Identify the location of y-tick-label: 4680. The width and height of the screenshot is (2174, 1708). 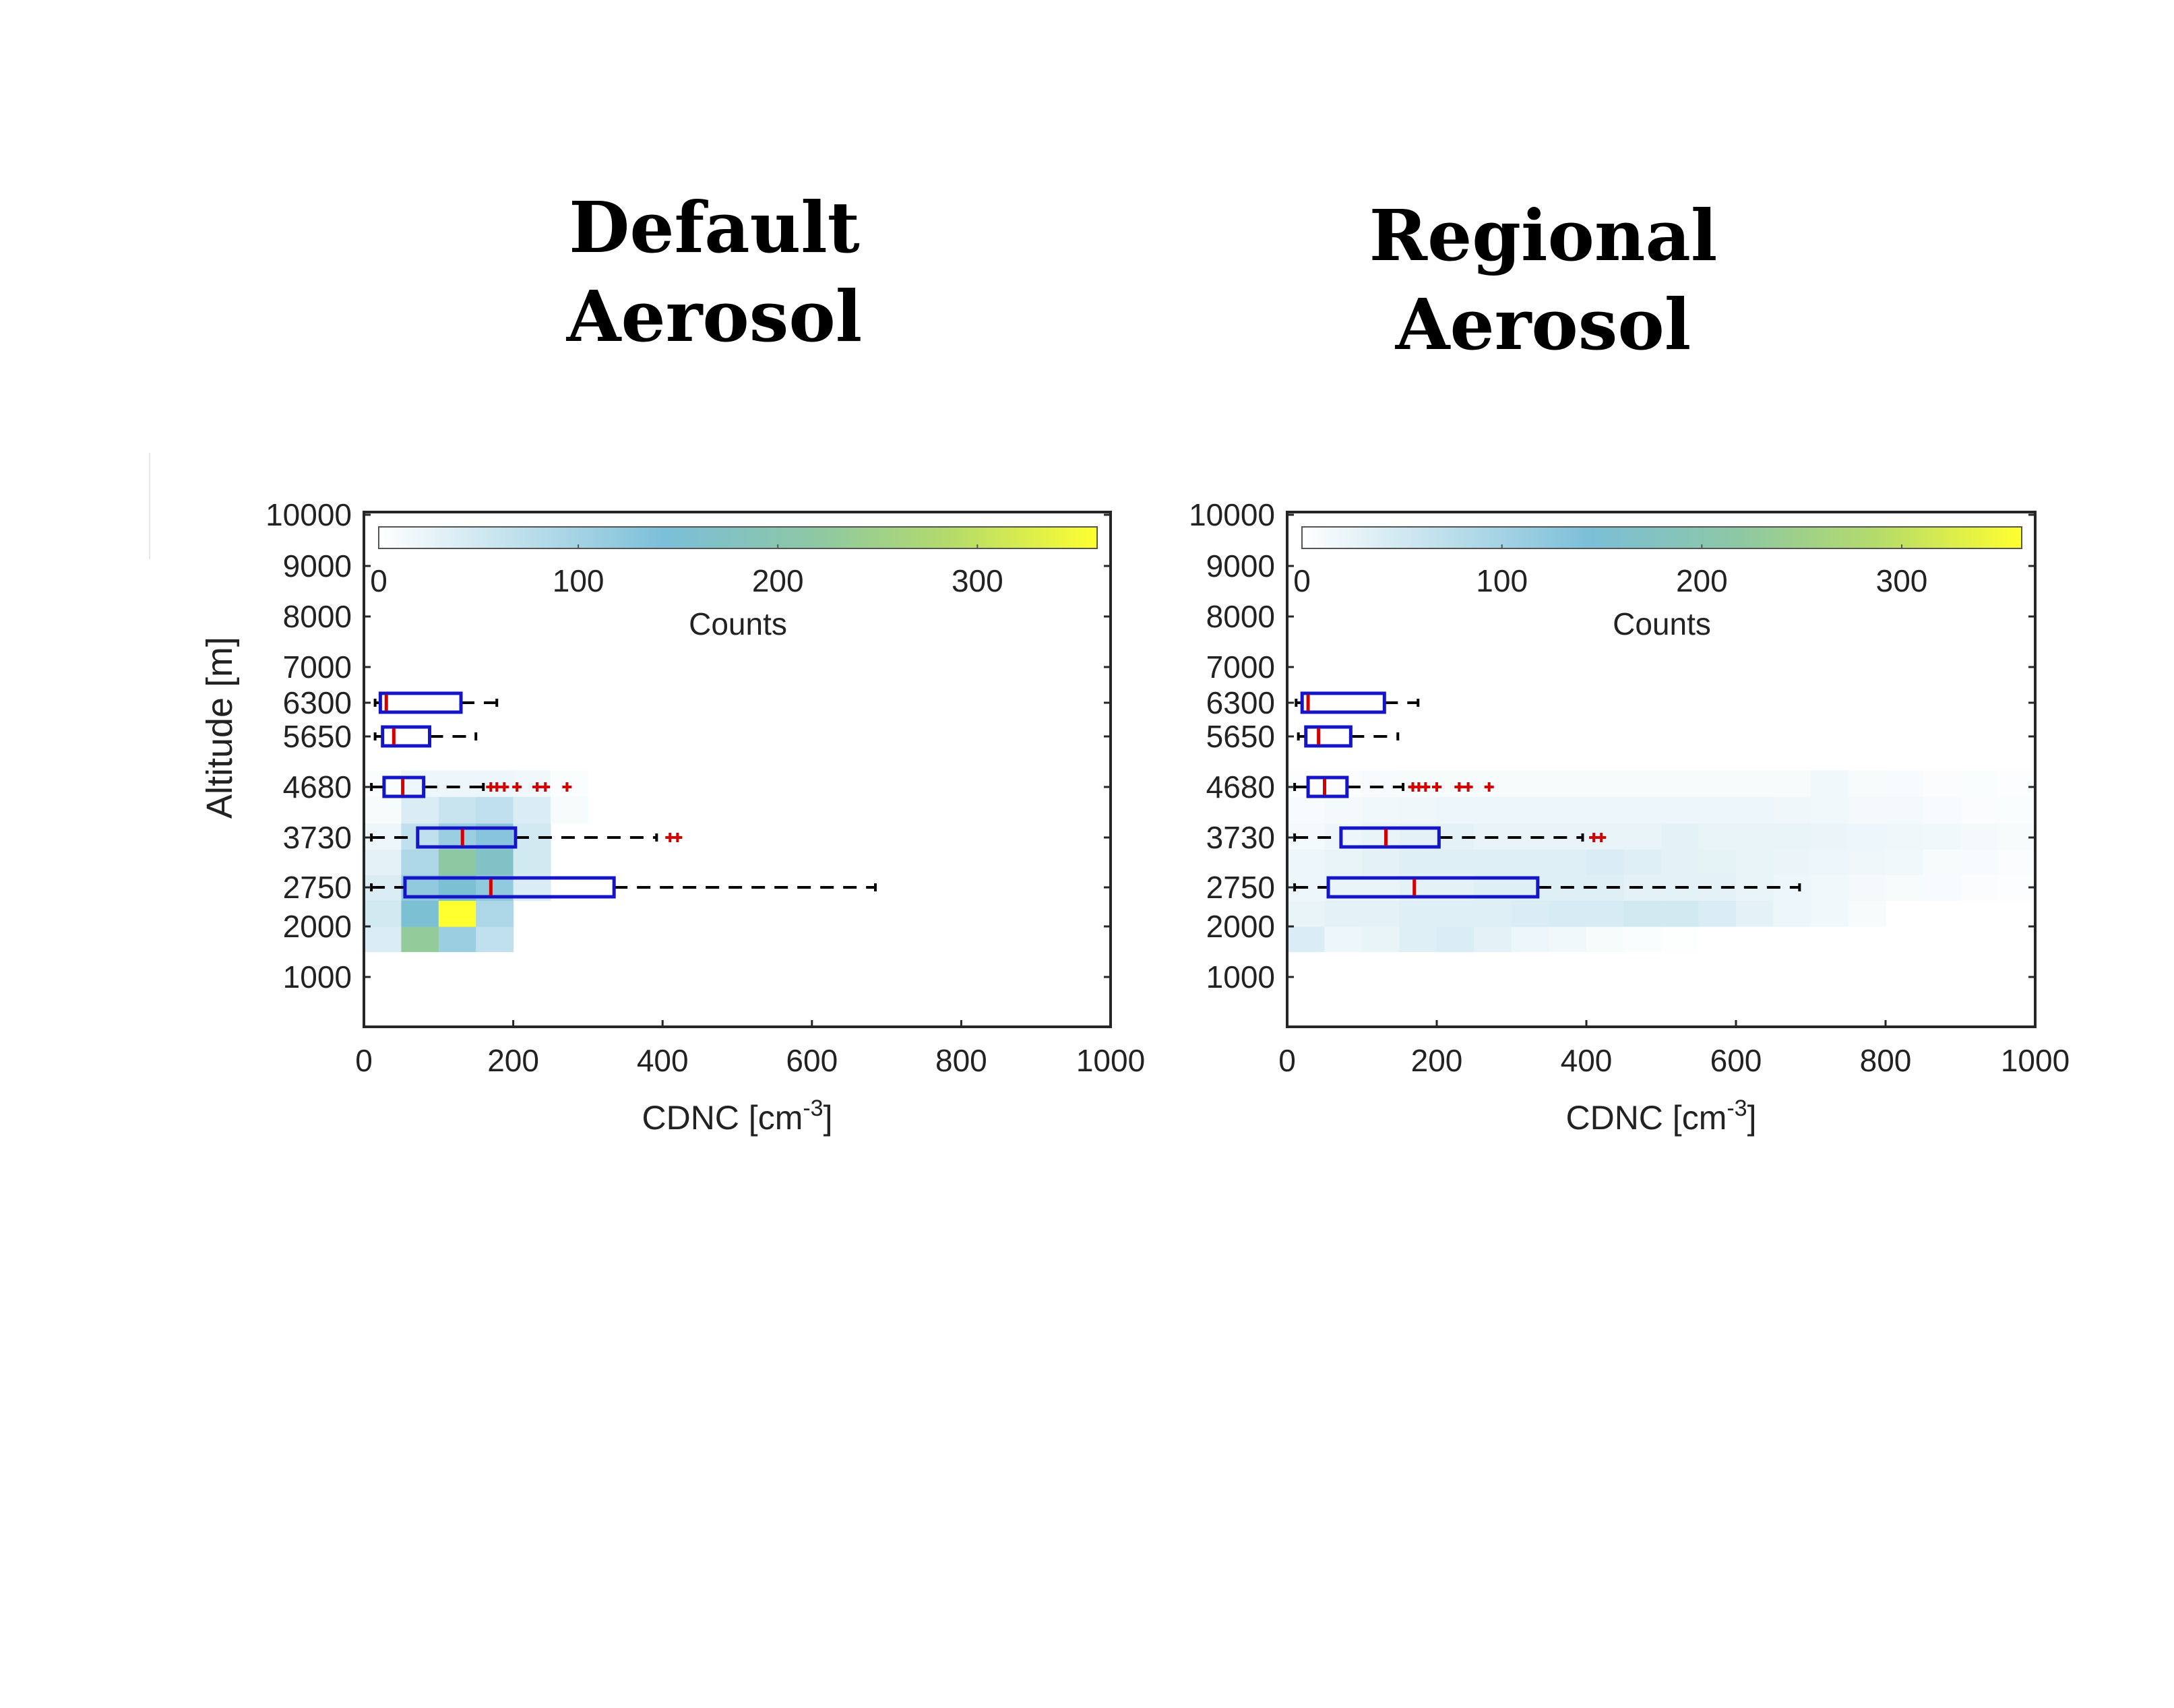
(1240, 786).